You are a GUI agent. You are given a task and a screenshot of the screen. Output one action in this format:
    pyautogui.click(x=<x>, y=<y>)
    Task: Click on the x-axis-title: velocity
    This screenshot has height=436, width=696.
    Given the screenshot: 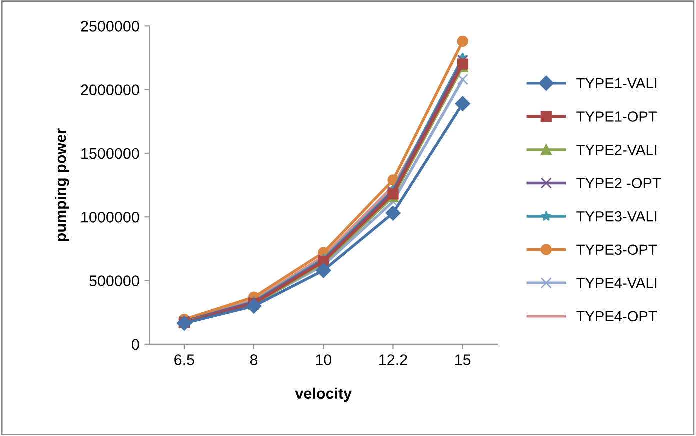 What is the action you would take?
    pyautogui.click(x=323, y=395)
    